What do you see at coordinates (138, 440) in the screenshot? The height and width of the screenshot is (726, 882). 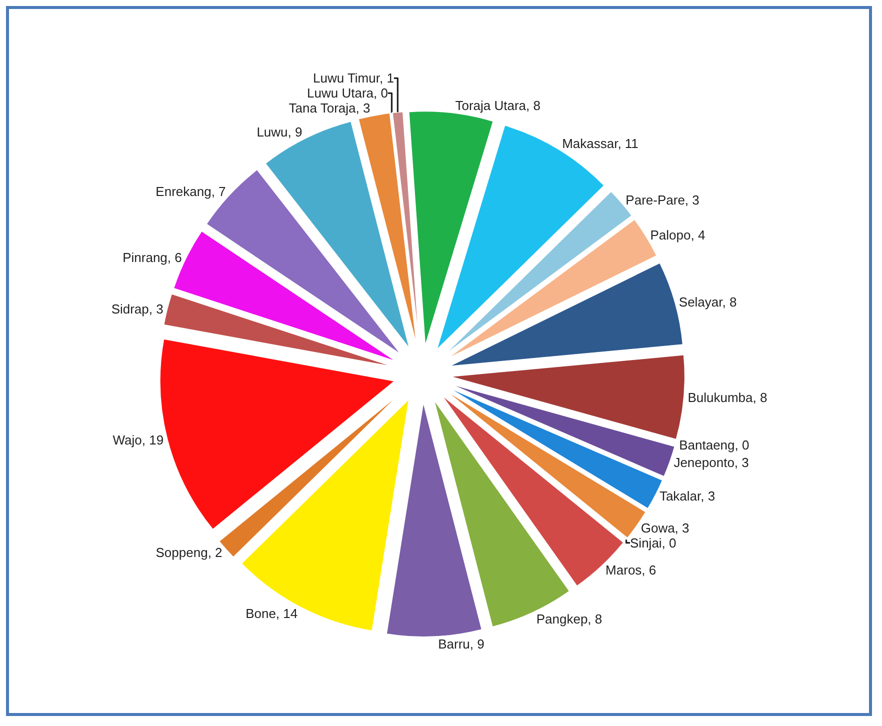 I see `slice-label: Wajo, 19` at bounding box center [138, 440].